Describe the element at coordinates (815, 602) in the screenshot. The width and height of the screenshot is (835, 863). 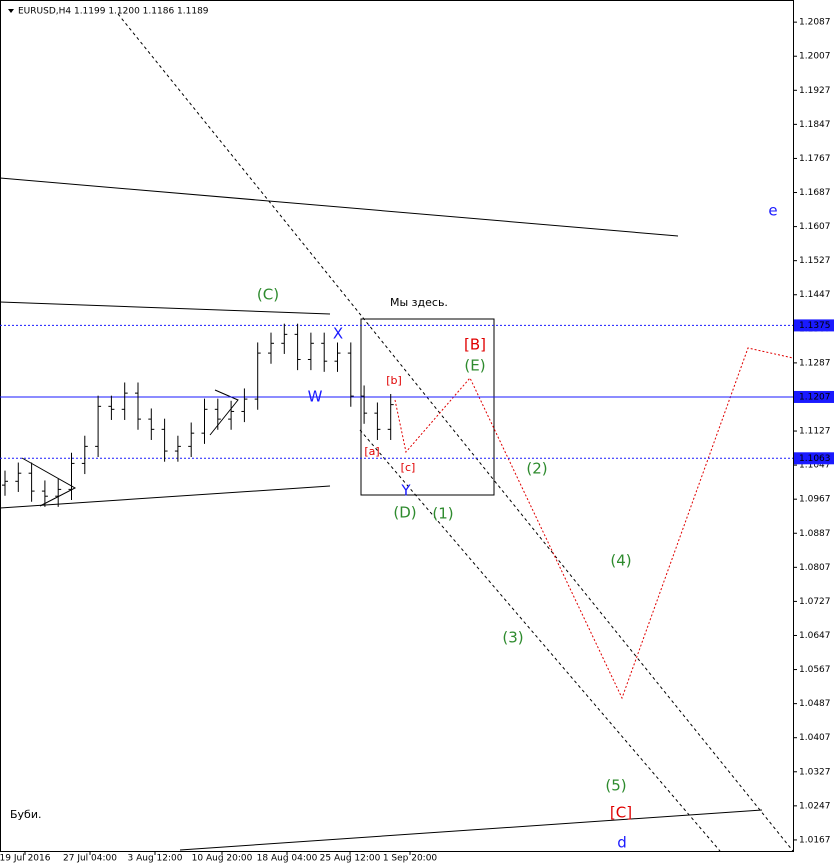
I see `y-tick-label: 1.0727` at that location.